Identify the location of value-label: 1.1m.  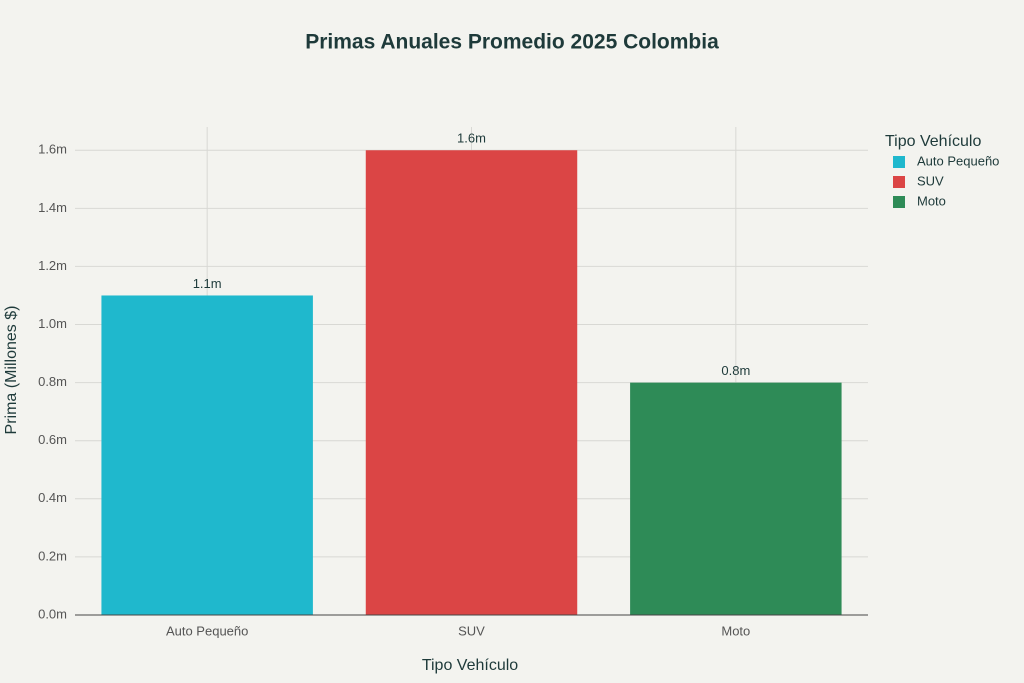
(207, 283).